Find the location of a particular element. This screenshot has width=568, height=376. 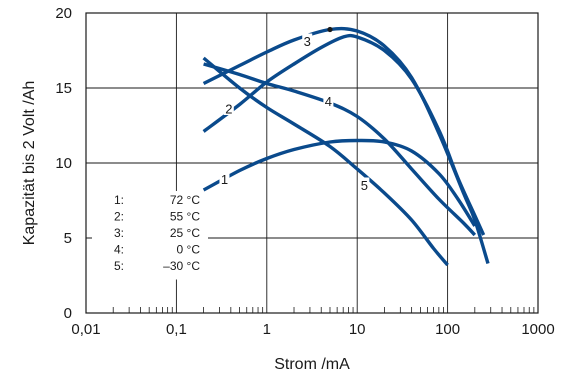

curve-labels: 1 2 3 4 5 is located at coordinates (294, 113).